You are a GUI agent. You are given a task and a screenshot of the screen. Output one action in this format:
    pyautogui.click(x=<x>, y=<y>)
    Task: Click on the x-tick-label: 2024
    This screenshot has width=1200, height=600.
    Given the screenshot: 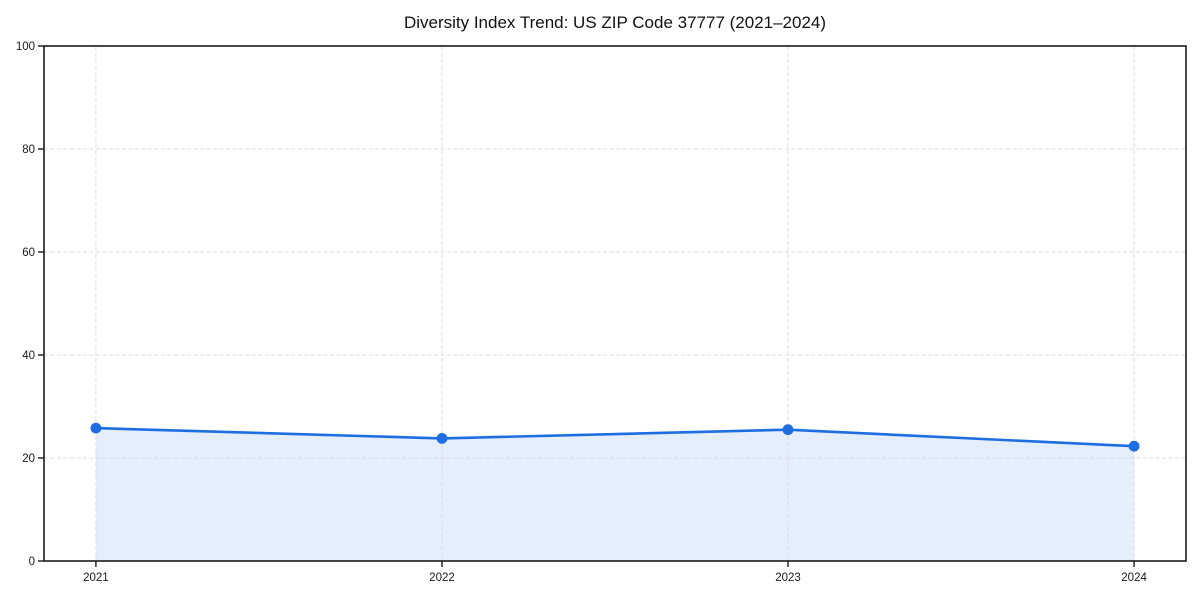 What is the action you would take?
    pyautogui.click(x=1134, y=578)
    